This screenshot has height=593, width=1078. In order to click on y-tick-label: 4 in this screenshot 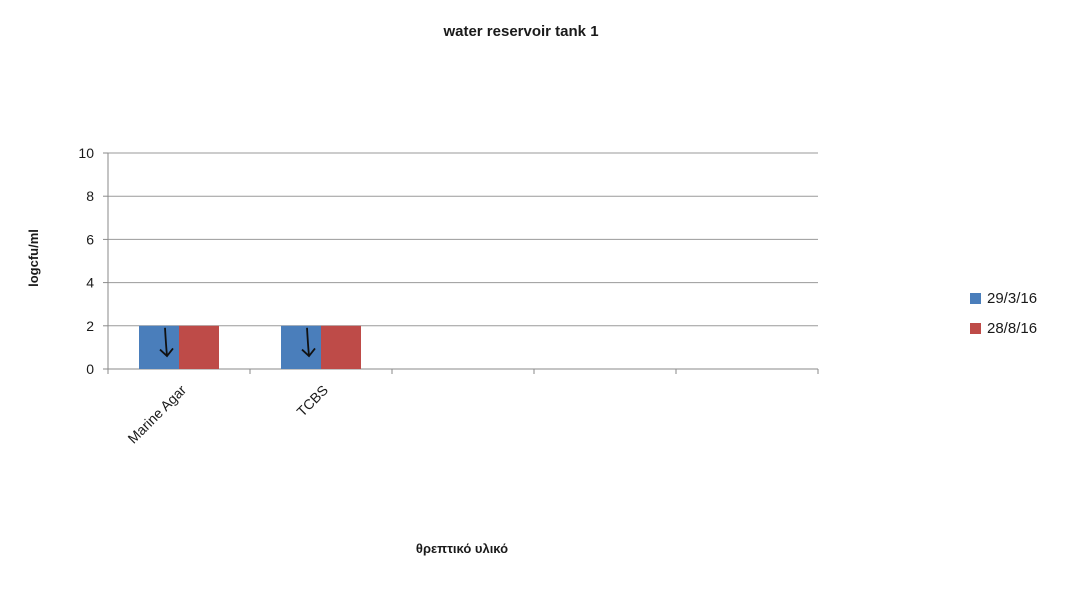, I will do `click(90, 283)`.